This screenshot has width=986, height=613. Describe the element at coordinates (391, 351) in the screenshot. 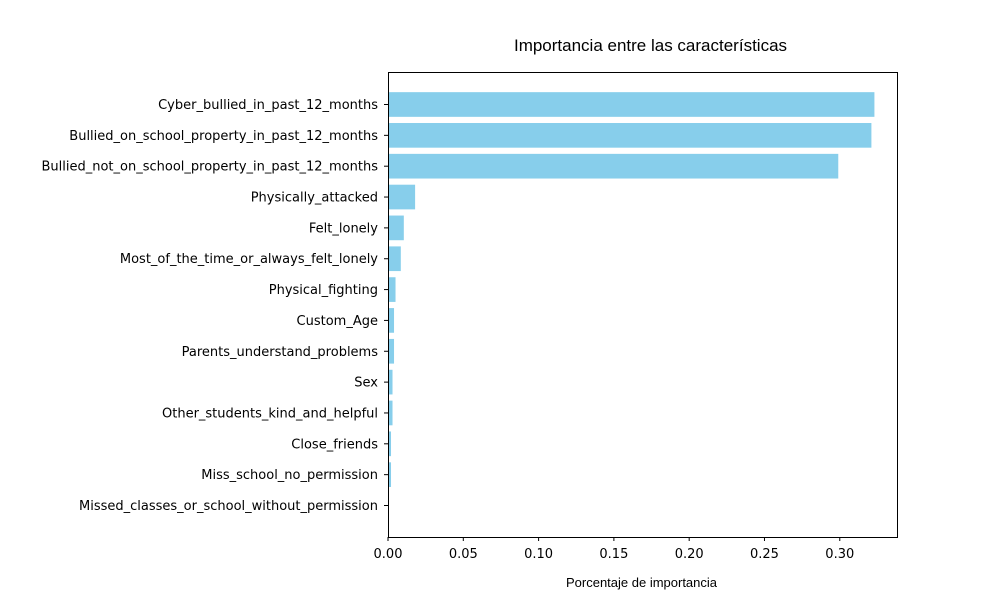

I see `bar-parents-understand-problems` at that location.